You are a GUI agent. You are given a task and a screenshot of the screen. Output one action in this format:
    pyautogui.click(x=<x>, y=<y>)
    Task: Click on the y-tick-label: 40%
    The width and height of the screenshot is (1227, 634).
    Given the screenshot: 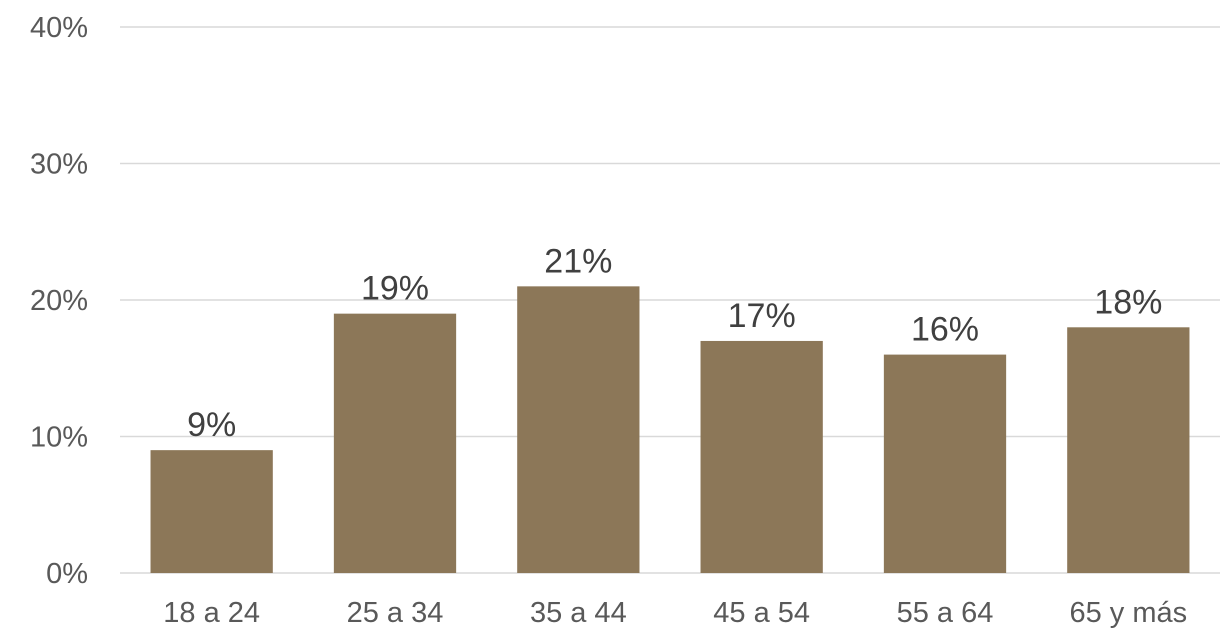 What is the action you would take?
    pyautogui.click(x=59, y=28)
    